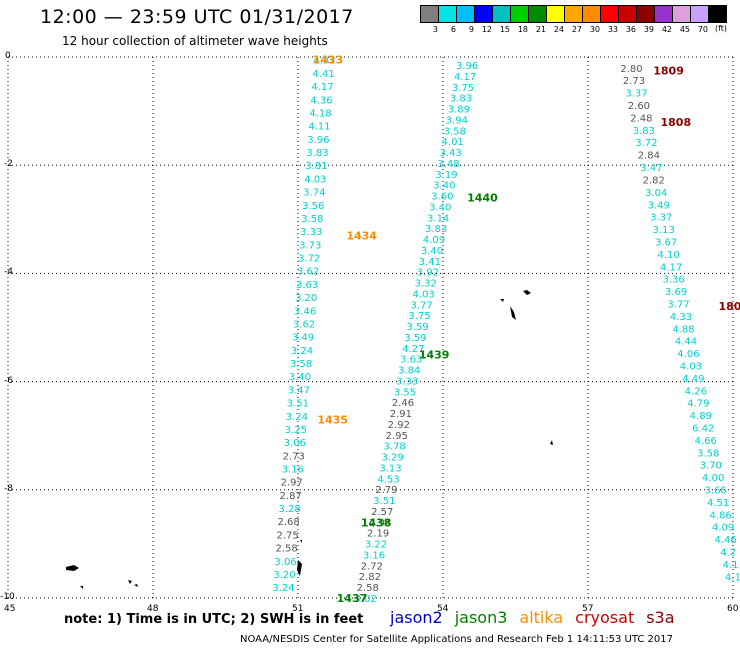 This screenshot has height=650, width=740. What do you see at coordinates (384, 501) in the screenshot?
I see `wave-height-value: 3.51` at bounding box center [384, 501].